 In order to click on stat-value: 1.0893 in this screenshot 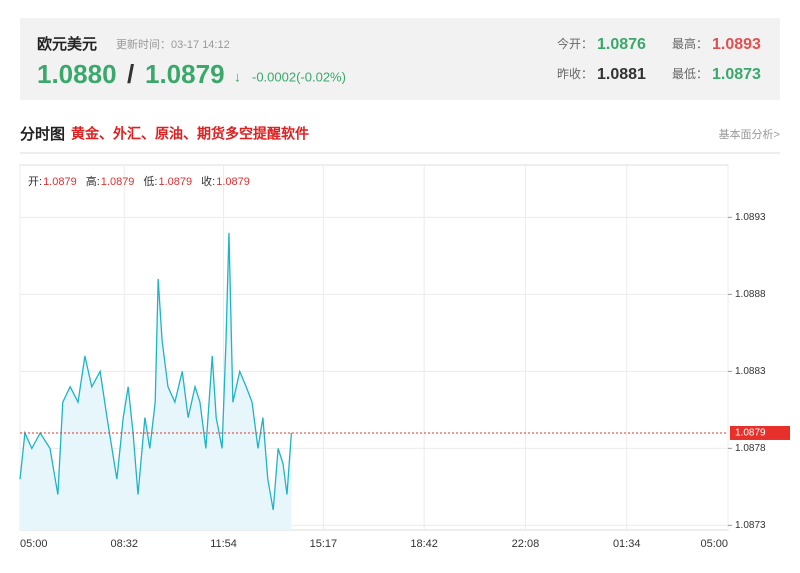, I will do `click(736, 44)`.